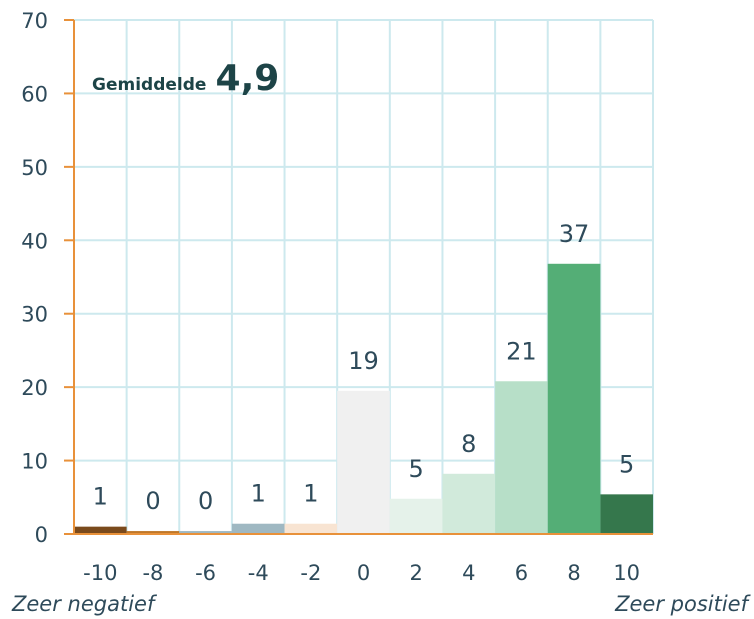 This screenshot has height=619, width=754. Describe the element at coordinates (468, 573) in the screenshot. I see `x-tick-label: 4` at that location.